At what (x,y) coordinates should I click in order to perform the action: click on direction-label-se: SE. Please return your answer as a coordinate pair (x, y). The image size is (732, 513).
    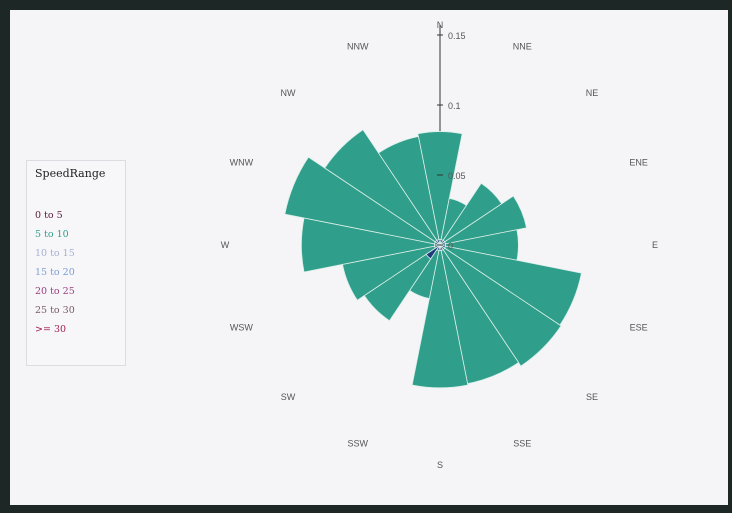
    Looking at the image, I should click on (592, 397).